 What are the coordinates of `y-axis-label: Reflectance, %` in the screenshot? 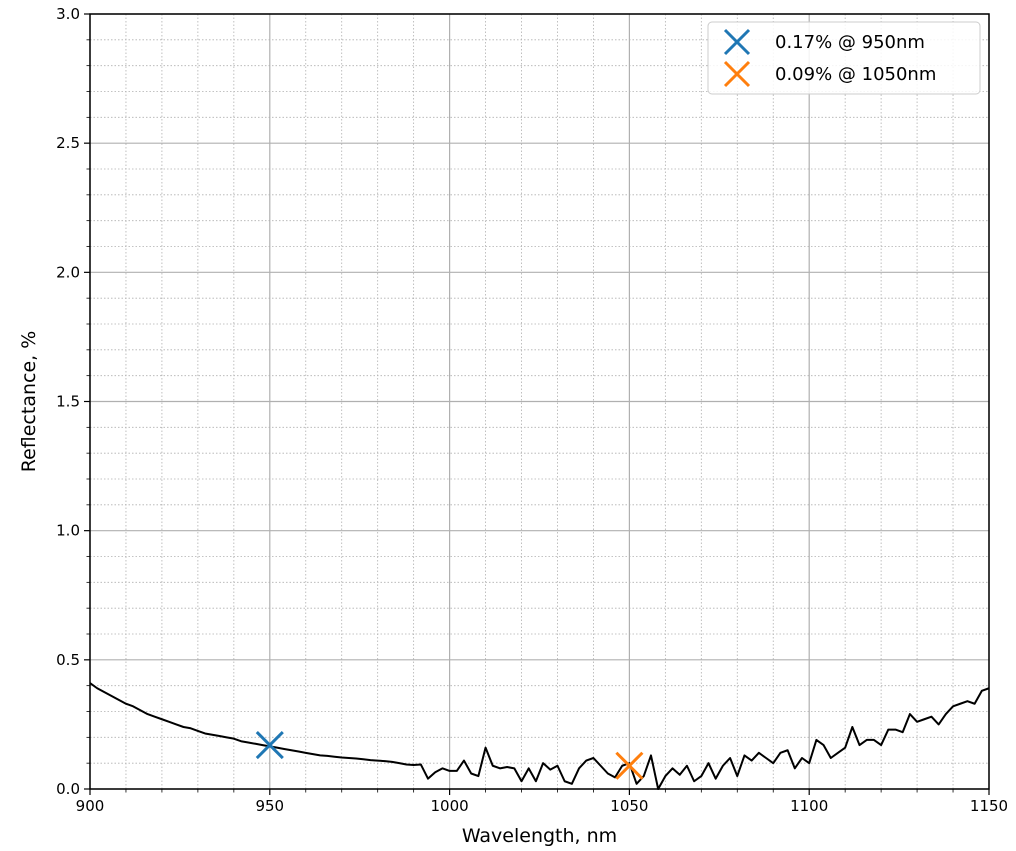 It's located at (29, 402).